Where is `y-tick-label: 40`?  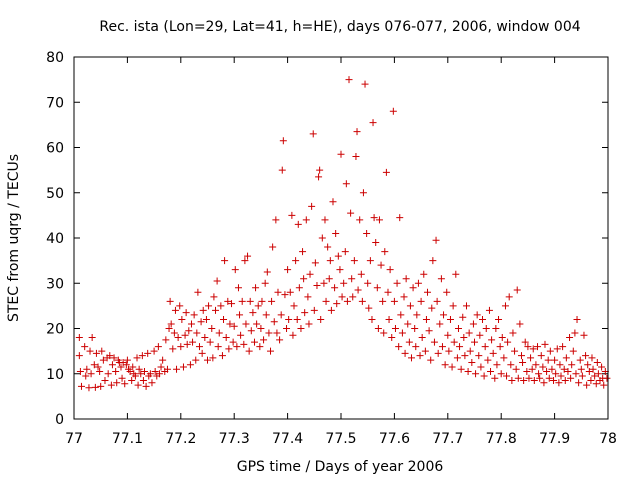
y-tick-label: 40 is located at coordinates (55, 239).